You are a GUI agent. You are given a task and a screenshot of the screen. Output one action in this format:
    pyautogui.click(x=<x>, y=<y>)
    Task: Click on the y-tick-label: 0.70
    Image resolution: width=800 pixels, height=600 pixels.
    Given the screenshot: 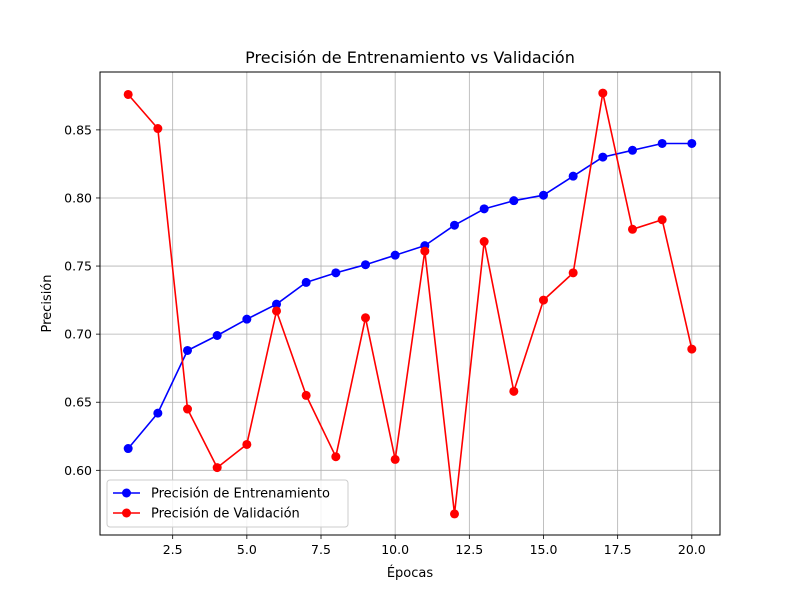 What is the action you would take?
    pyautogui.click(x=78, y=334)
    